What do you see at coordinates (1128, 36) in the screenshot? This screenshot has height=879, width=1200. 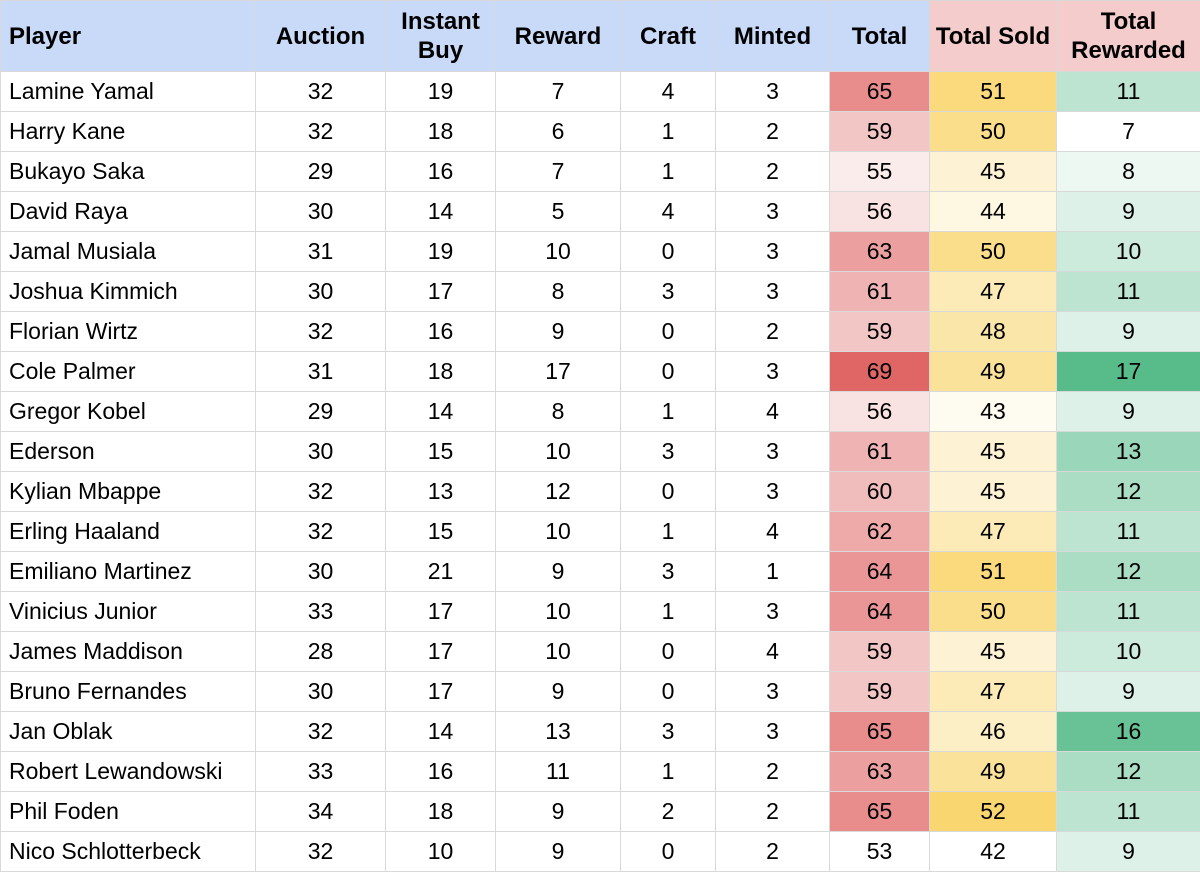 I see `header-total-rewarded: Total Rewarded` at bounding box center [1128, 36].